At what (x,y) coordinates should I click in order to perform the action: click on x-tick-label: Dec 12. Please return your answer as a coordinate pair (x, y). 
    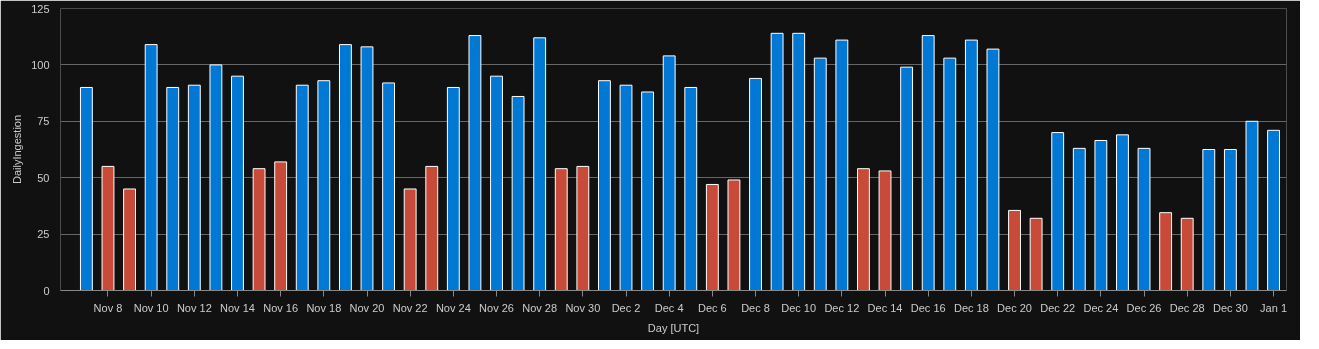
    Looking at the image, I should click on (842, 307).